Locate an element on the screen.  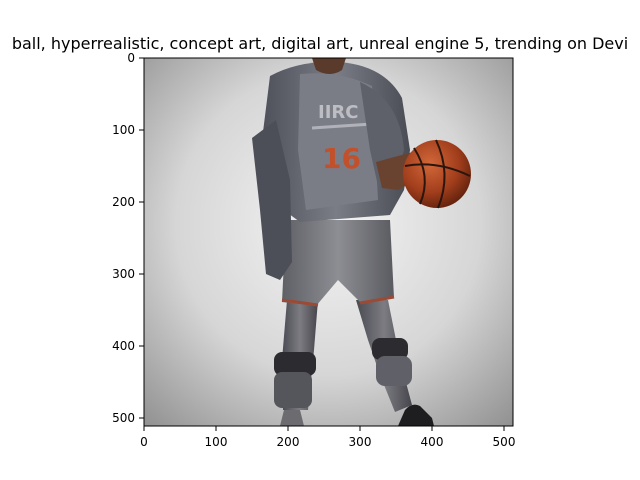
x-axis: 0 100 200 300 400 500 is located at coordinates (327, 437).